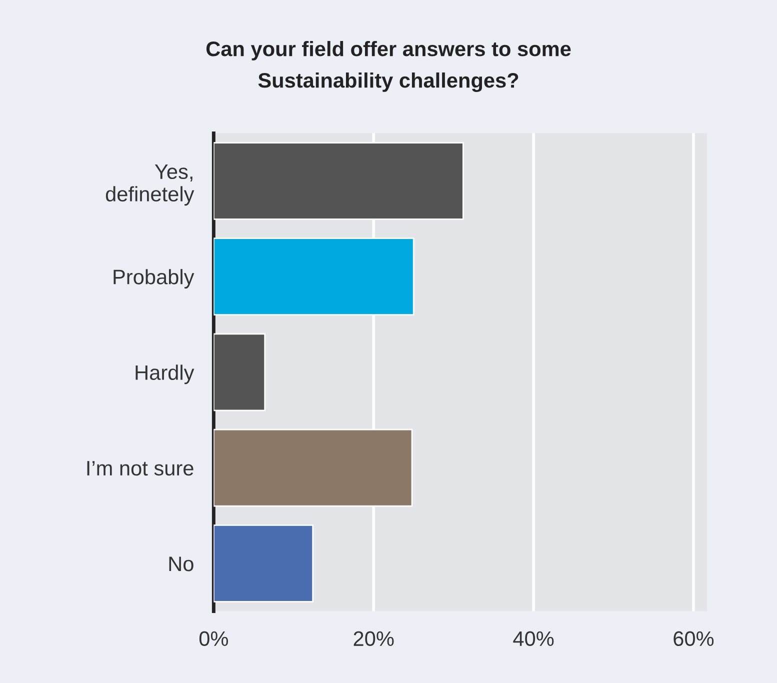 This screenshot has height=683, width=777. What do you see at coordinates (694, 638) in the screenshot?
I see `x-tick-label: 60%` at bounding box center [694, 638].